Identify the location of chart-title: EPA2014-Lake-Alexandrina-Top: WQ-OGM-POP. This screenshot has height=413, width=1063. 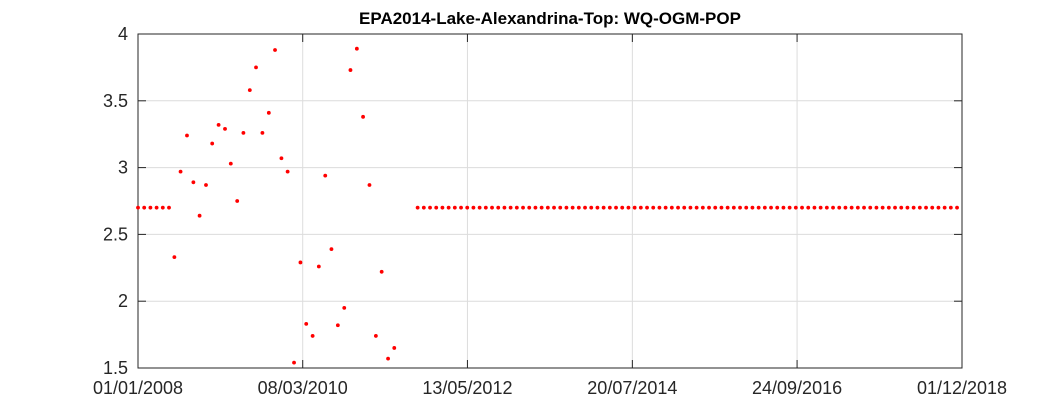
(550, 18).